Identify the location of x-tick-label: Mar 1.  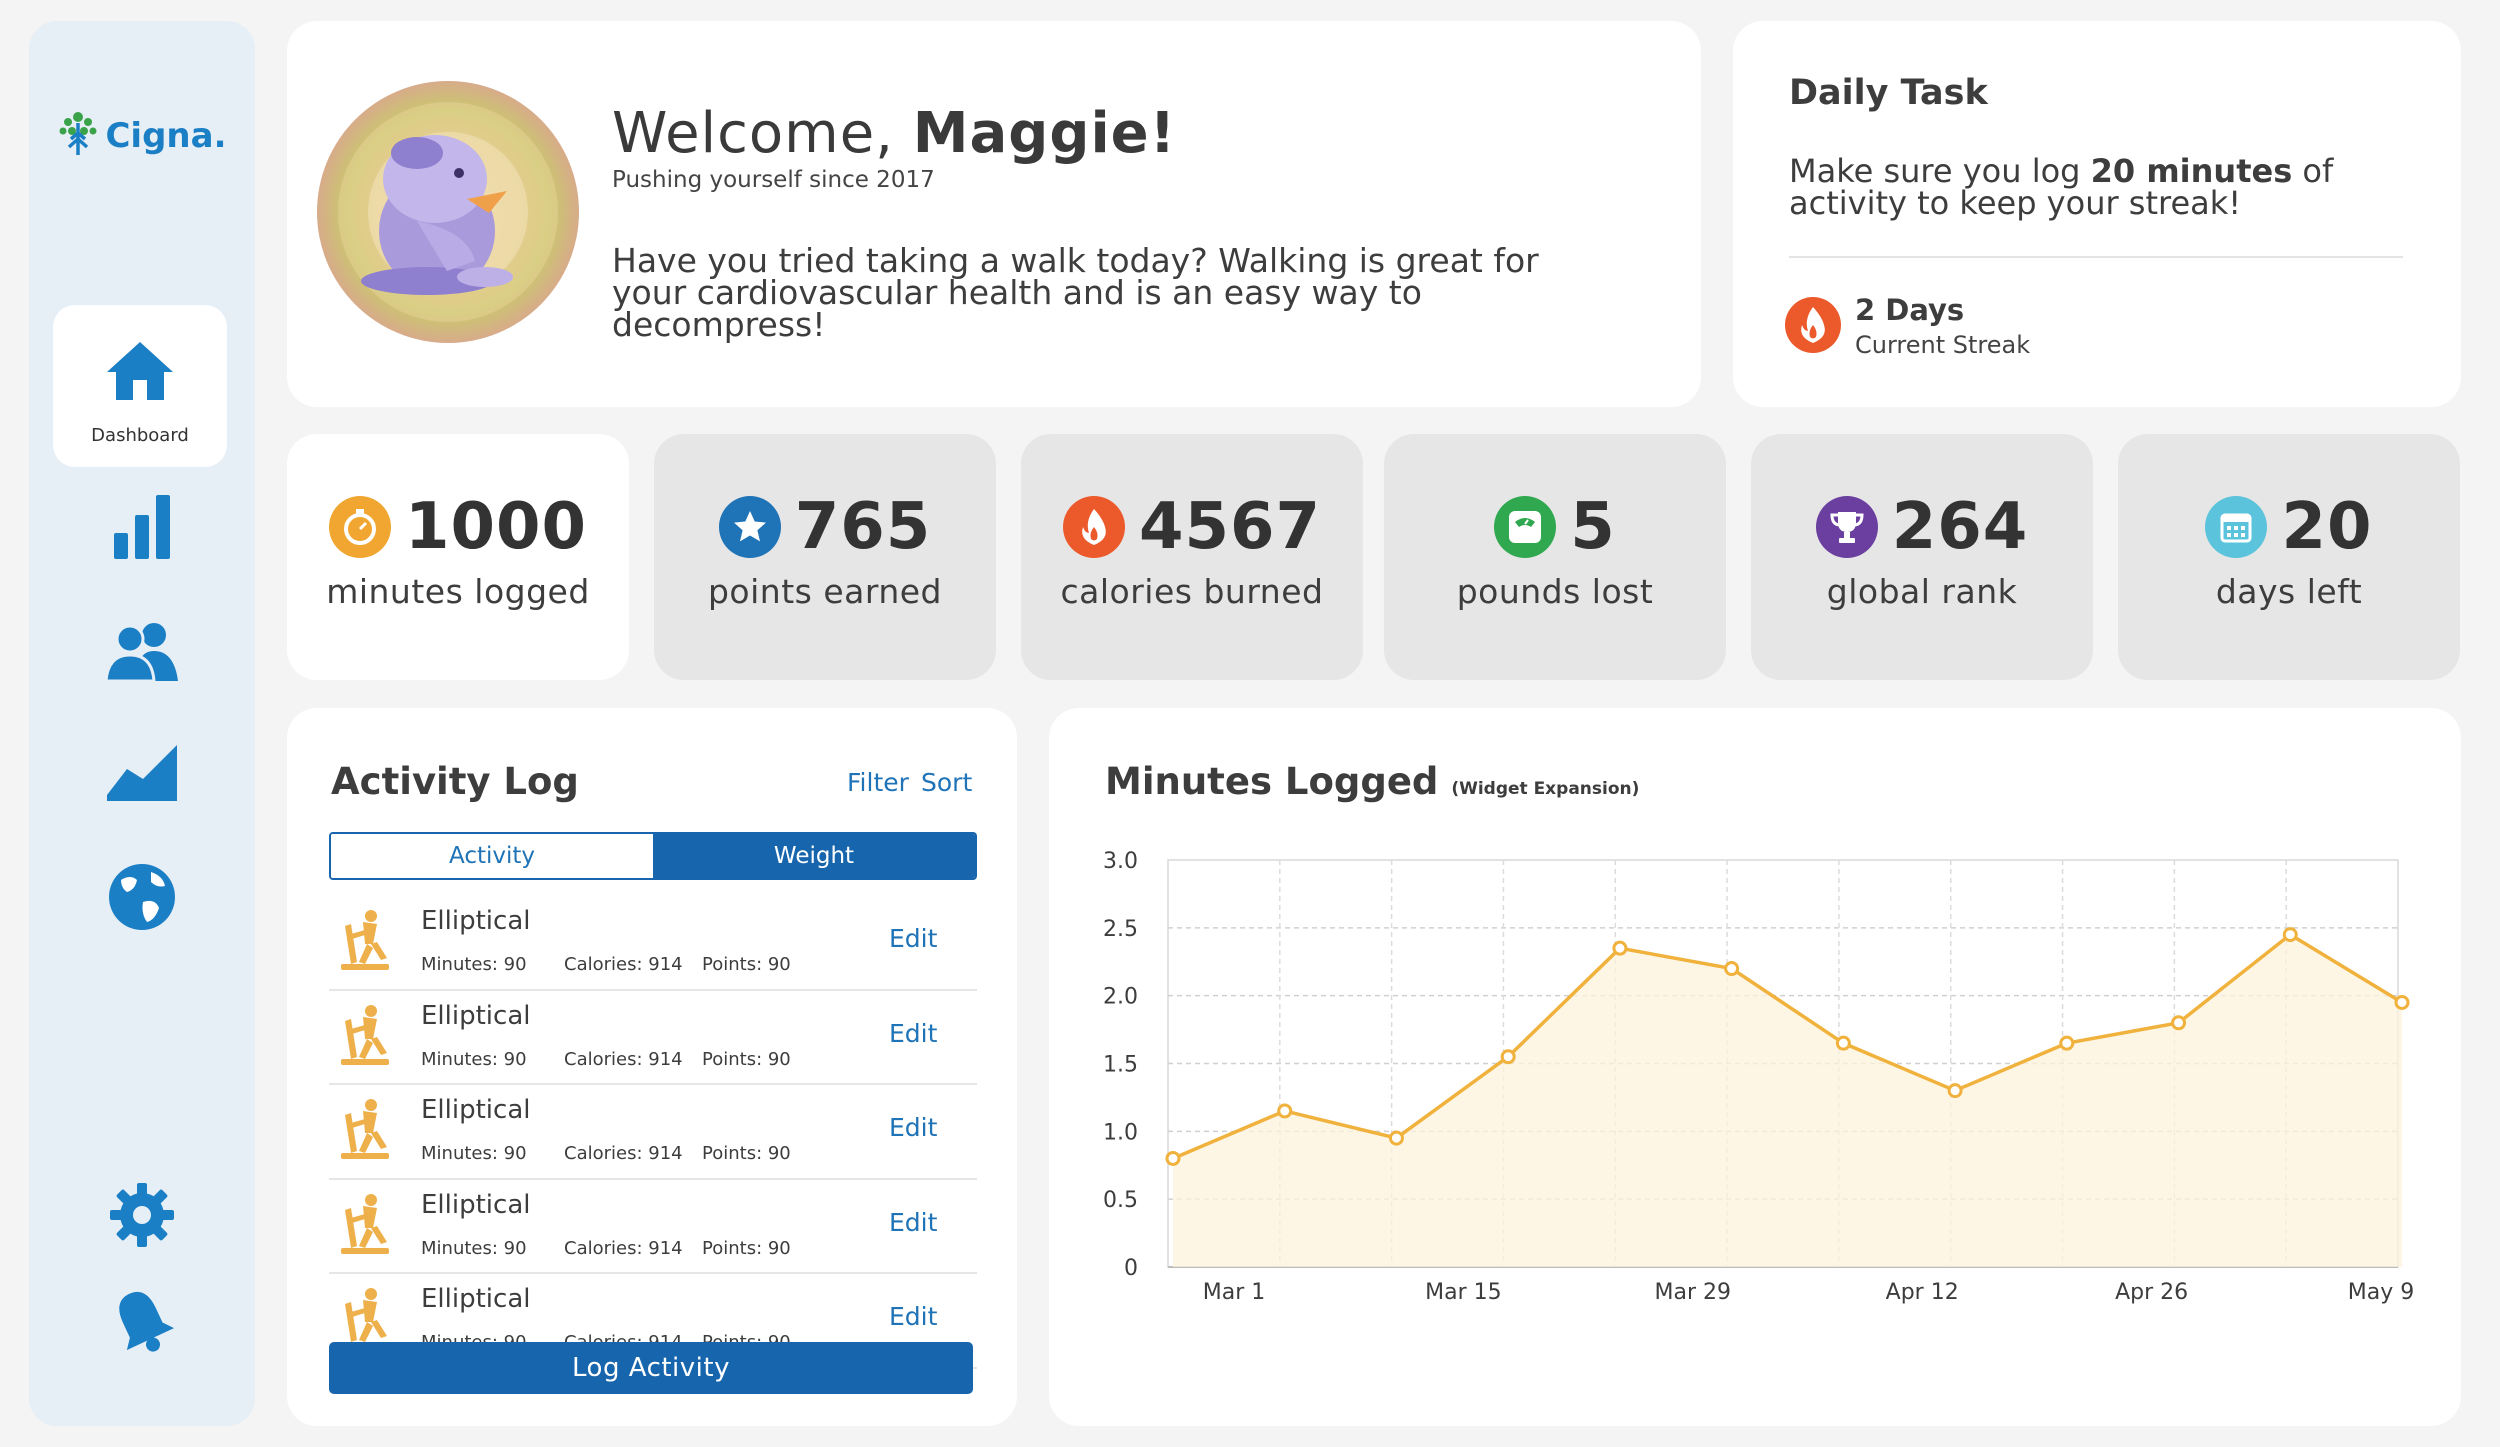
(1234, 1292).